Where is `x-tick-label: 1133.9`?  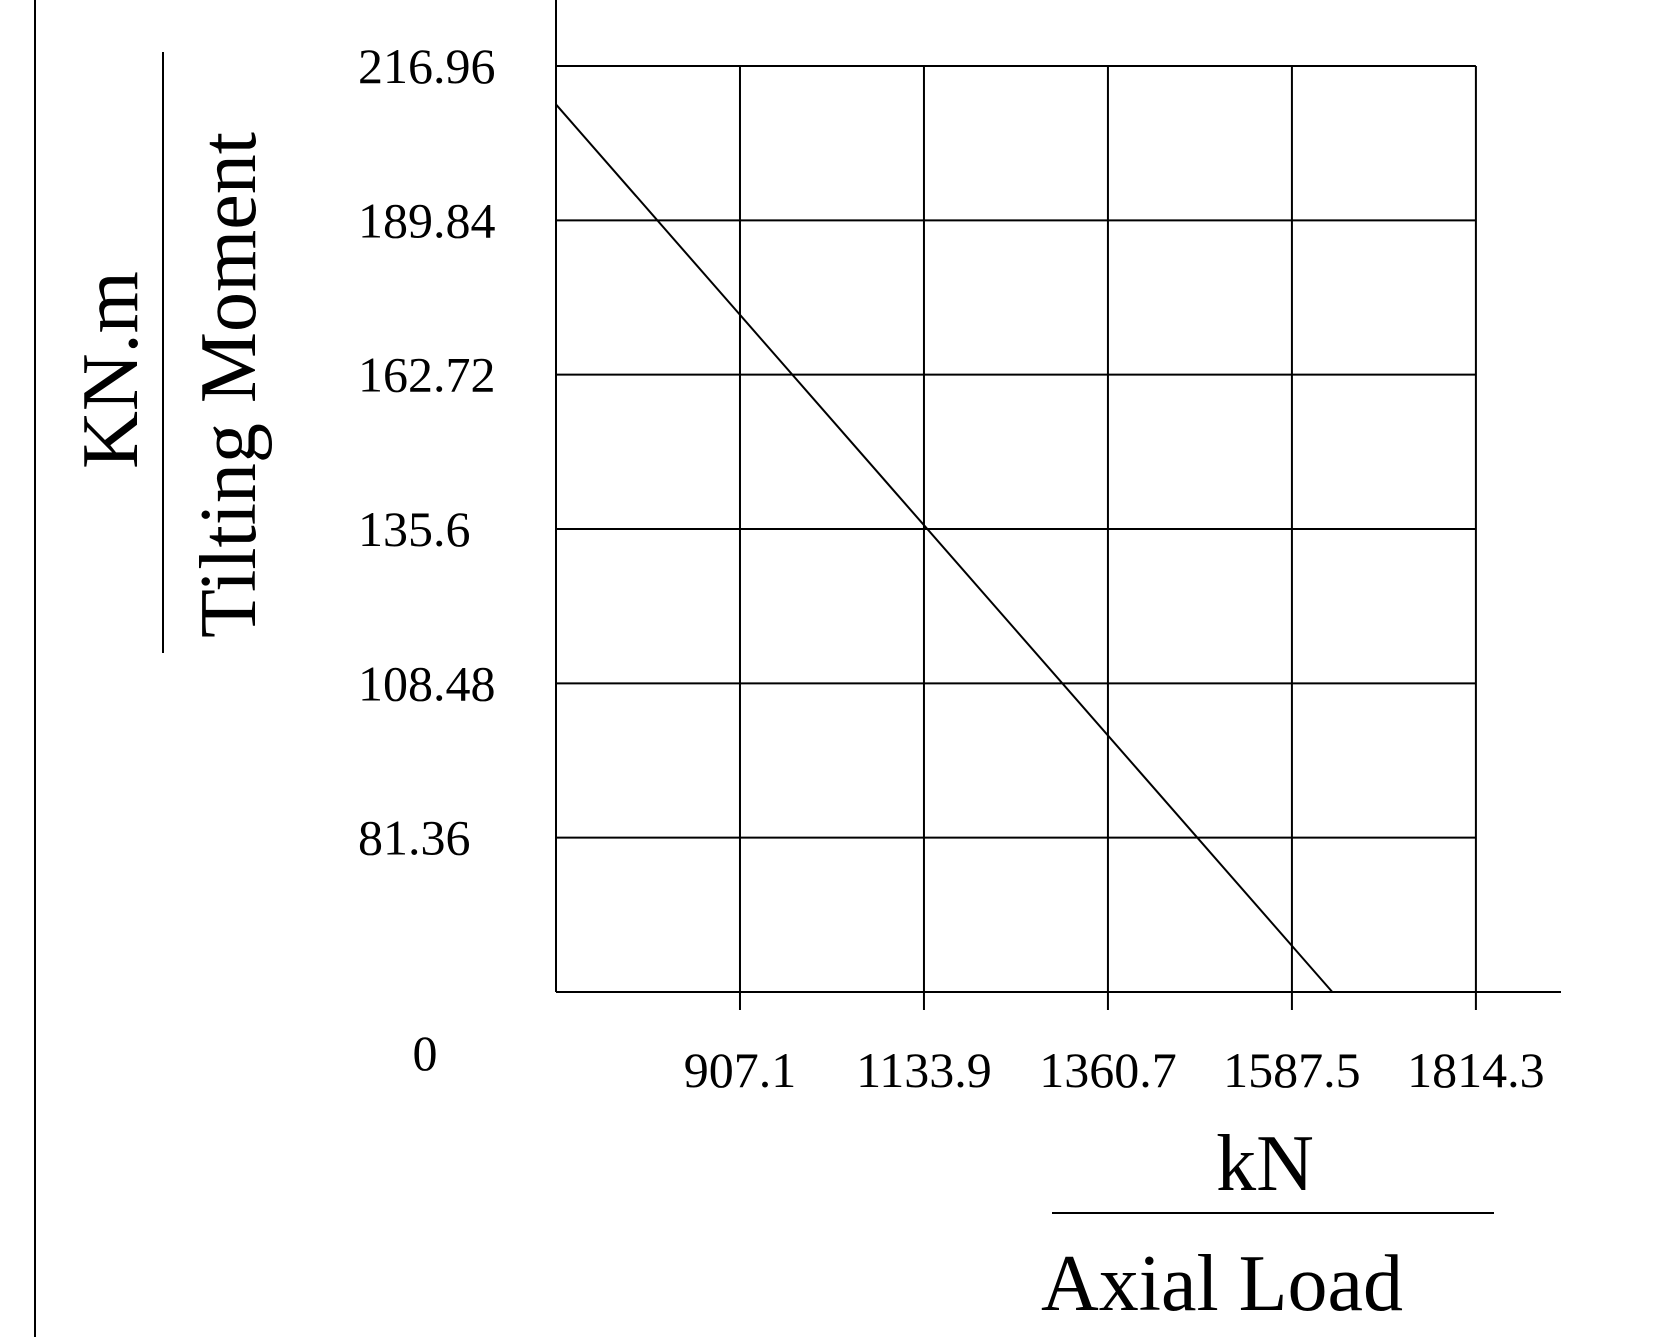 x-tick-label: 1133.9 is located at coordinates (924, 1070).